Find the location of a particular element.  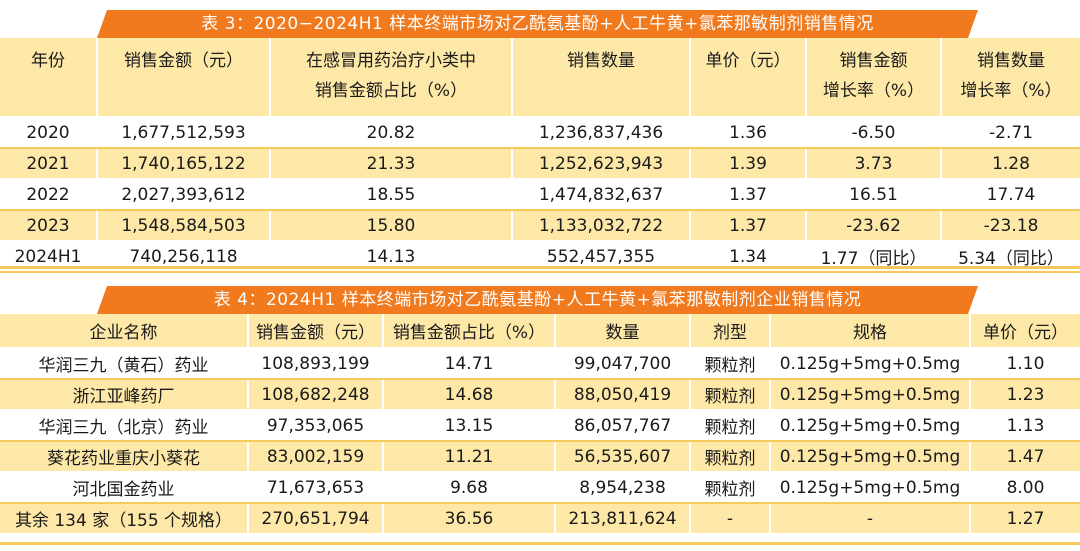

cell-unit-price: 1.39 is located at coordinates (748, 164).